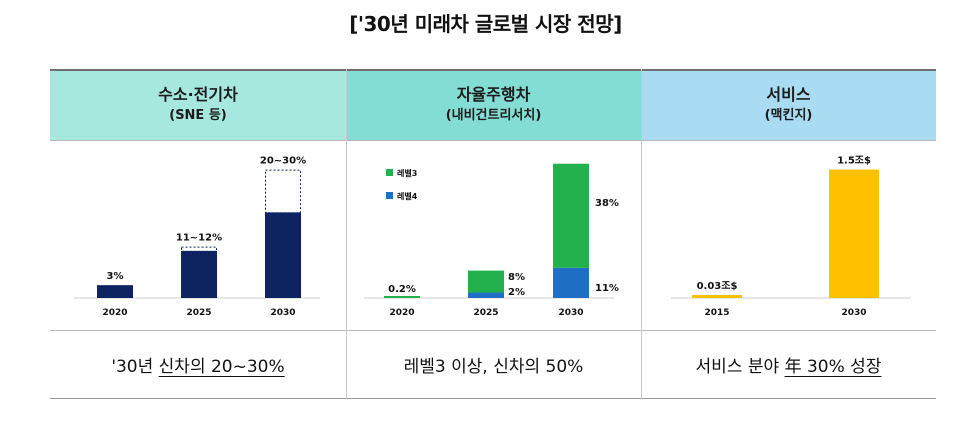 The width and height of the screenshot is (971, 425). I want to click on bar-2025, so click(199, 274).